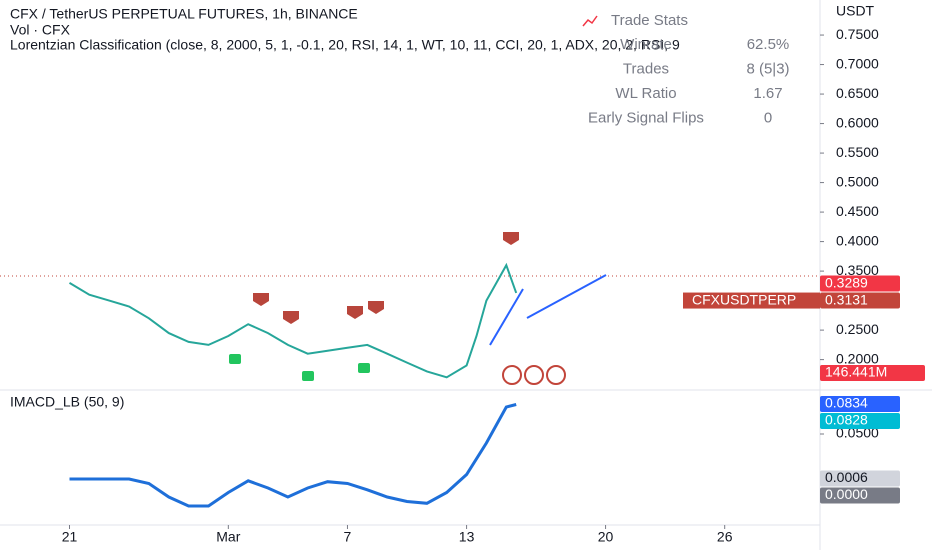 This screenshot has width=932, height=550. What do you see at coordinates (857, 122) in the screenshot?
I see `y-tick-label: 0.6000` at bounding box center [857, 122].